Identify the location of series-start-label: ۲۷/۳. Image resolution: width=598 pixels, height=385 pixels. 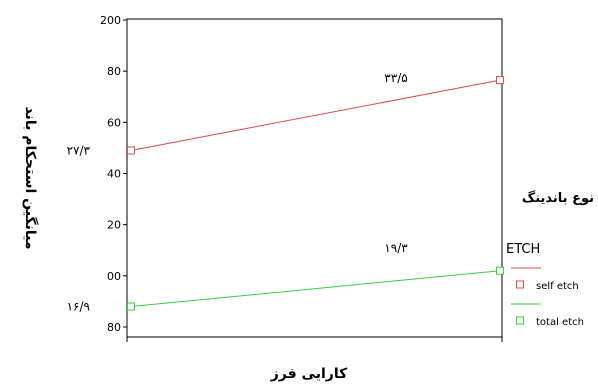
(79, 150).